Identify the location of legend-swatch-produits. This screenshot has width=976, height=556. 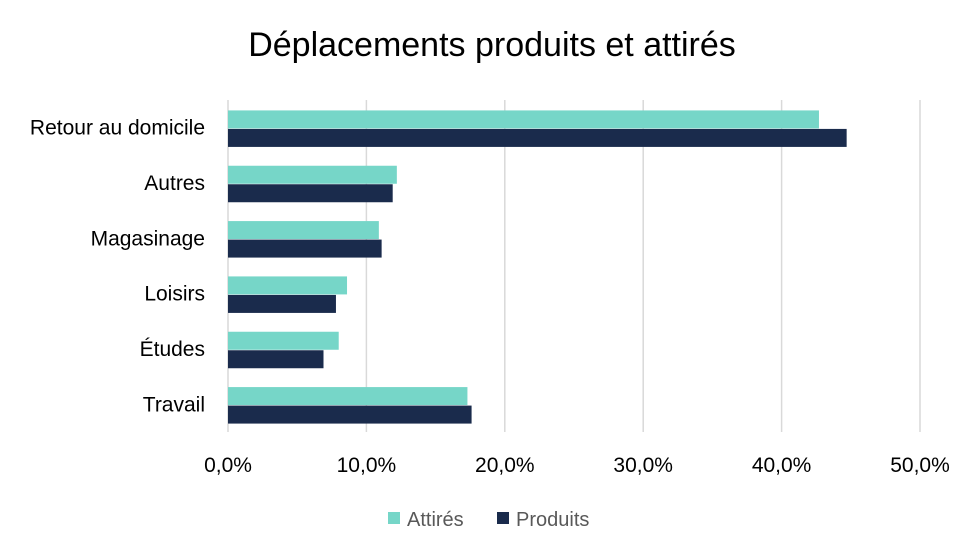
(503, 518).